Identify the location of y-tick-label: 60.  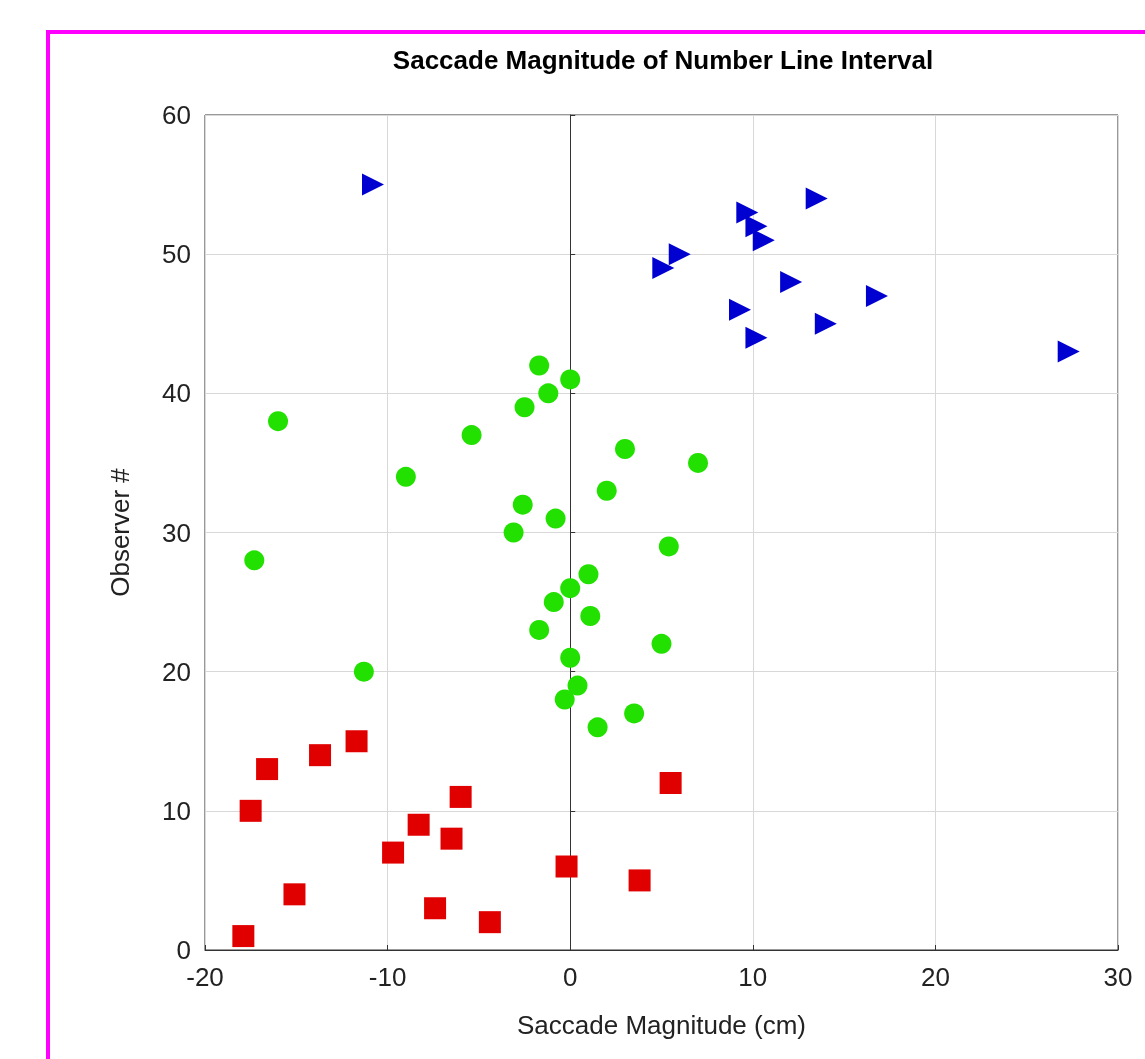
(176, 115).